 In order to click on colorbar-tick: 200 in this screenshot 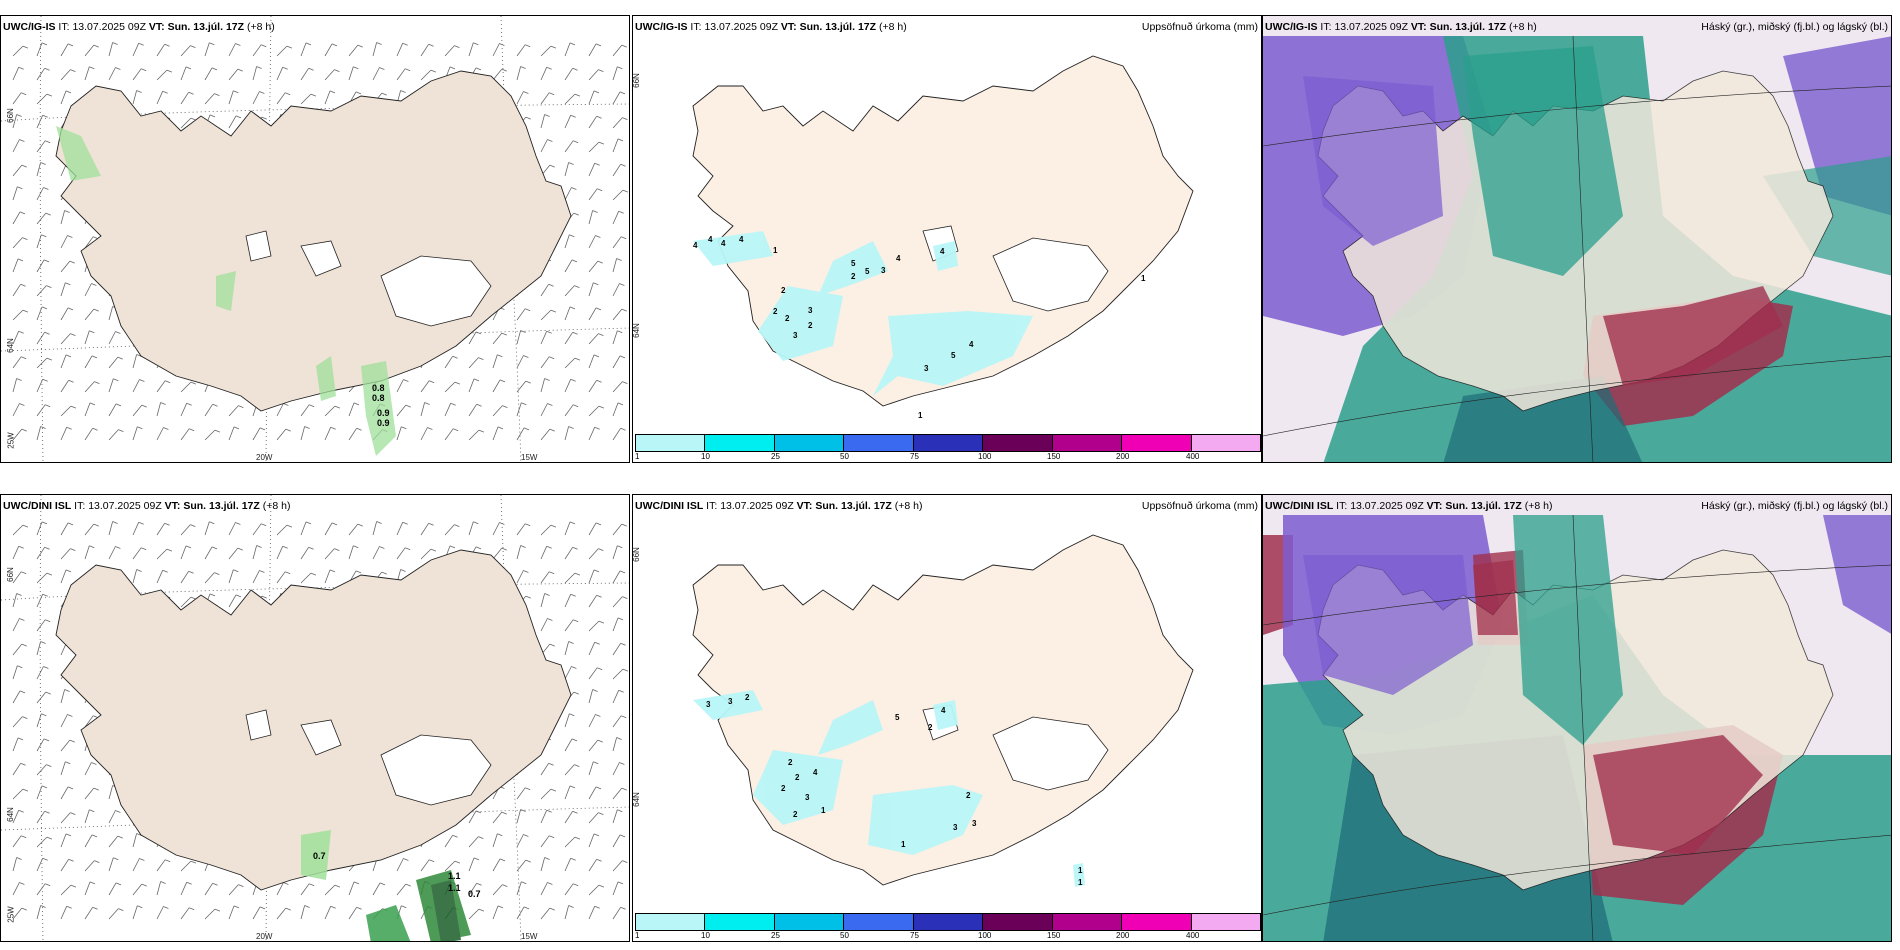, I will do `click(1123, 456)`.